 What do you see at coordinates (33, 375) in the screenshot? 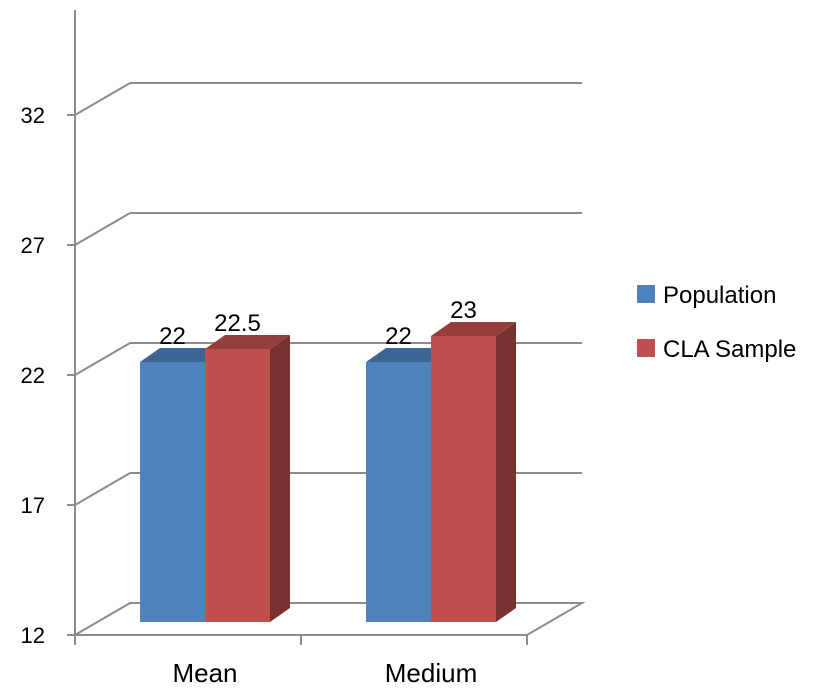
I see `y-tick-label: 22` at bounding box center [33, 375].